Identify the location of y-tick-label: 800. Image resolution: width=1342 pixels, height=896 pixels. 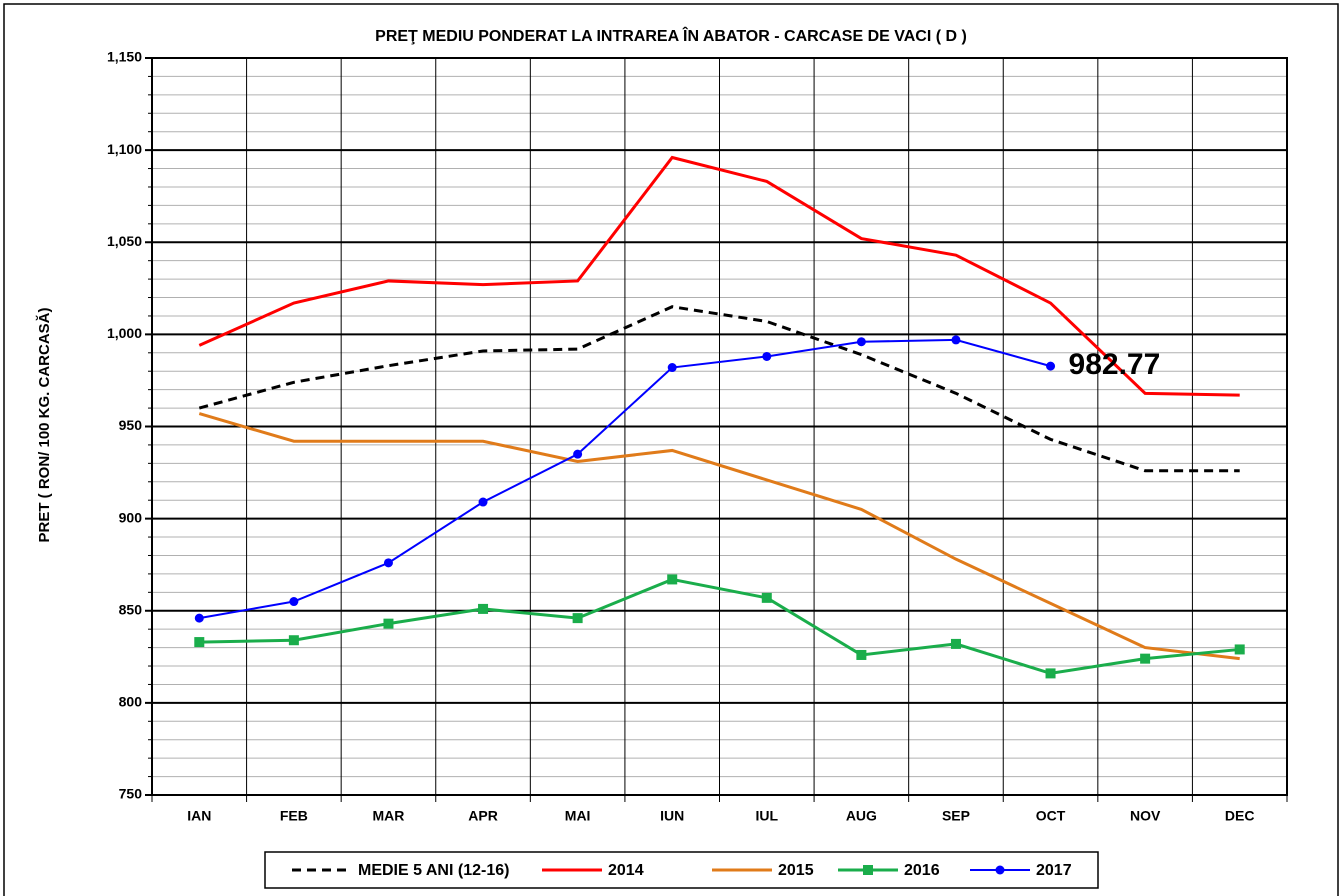
(131, 702).